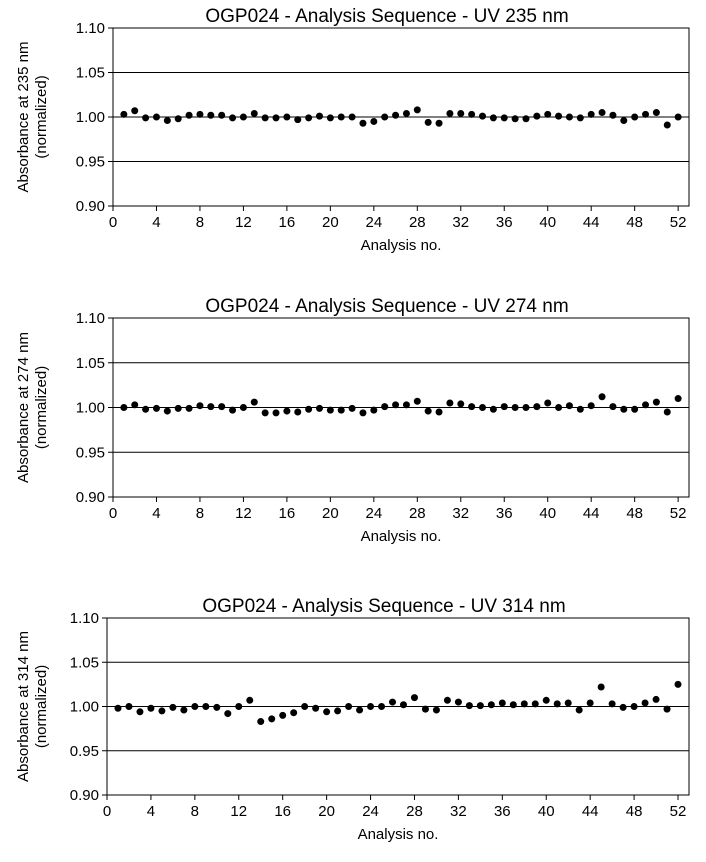 This screenshot has height=862, width=706. Describe the element at coordinates (678, 513) in the screenshot. I see `x-tick-label: 52` at that location.